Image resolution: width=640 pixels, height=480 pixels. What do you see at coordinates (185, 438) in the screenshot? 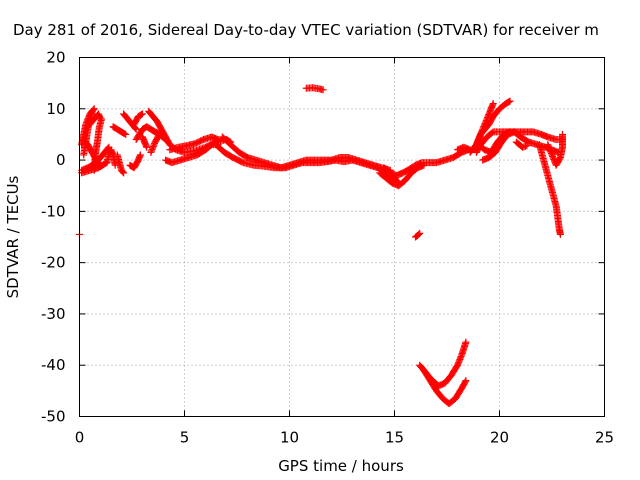
I see `x-tick-label: 5` at bounding box center [185, 438].